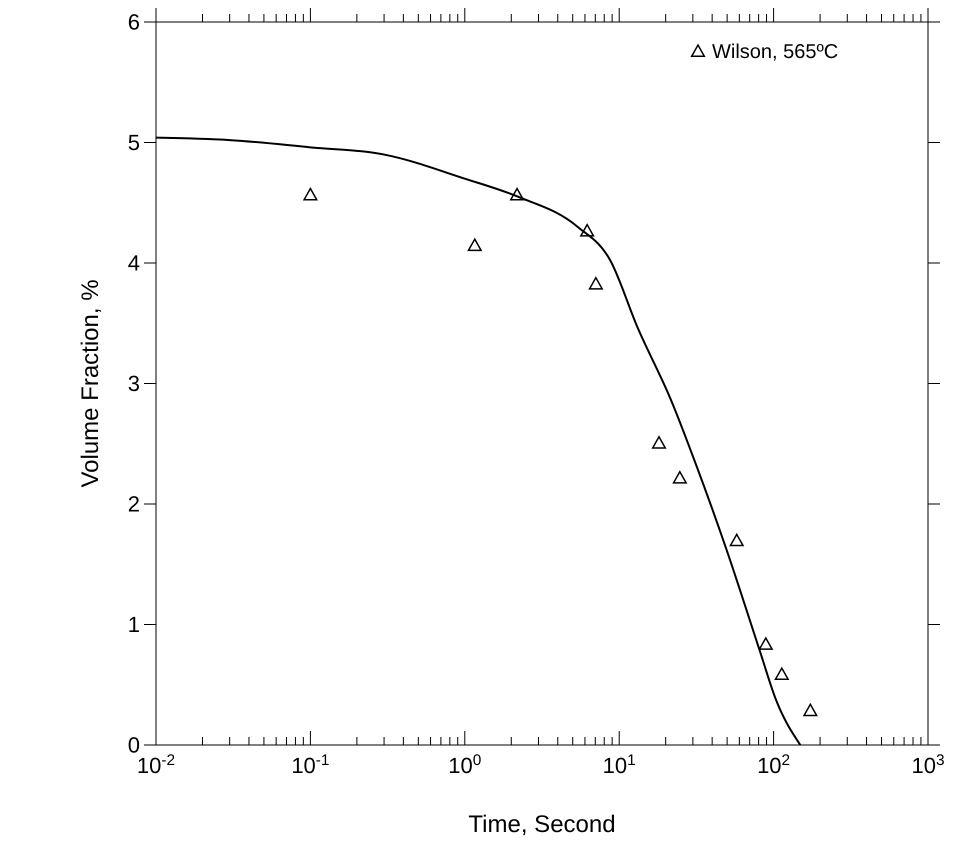  What do you see at coordinates (134, 383) in the screenshot?
I see `y-tick-label: 3` at bounding box center [134, 383].